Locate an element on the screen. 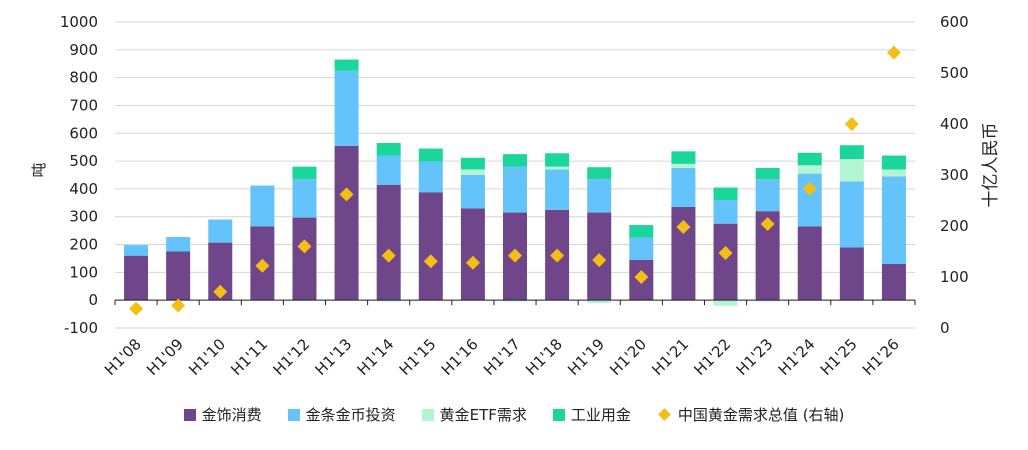  y2-tick-label: 200 is located at coordinates (954, 226).